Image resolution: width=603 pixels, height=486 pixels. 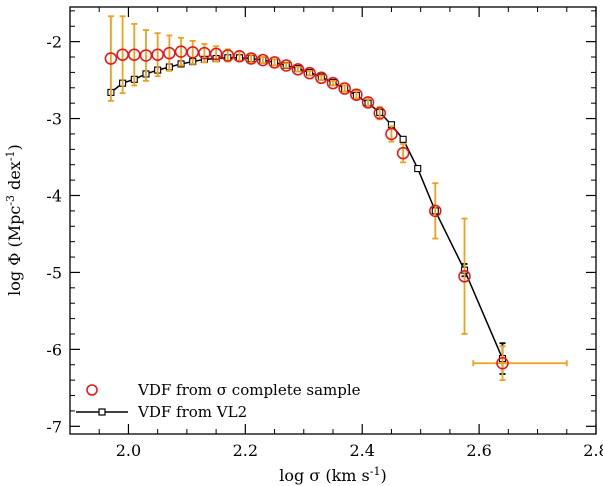 I want to click on x-tick-label: 2.2, so click(x=245, y=450).